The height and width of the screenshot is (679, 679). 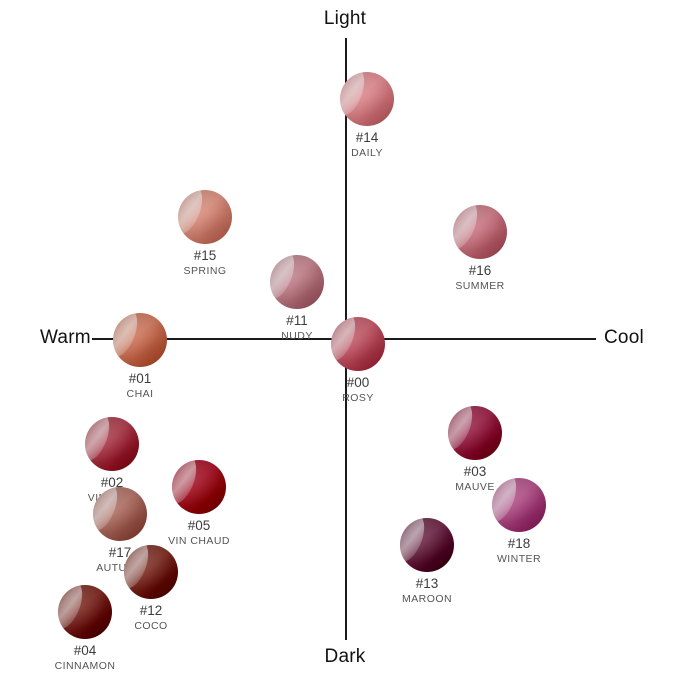 I want to click on swatch-code: #05, so click(x=199, y=525).